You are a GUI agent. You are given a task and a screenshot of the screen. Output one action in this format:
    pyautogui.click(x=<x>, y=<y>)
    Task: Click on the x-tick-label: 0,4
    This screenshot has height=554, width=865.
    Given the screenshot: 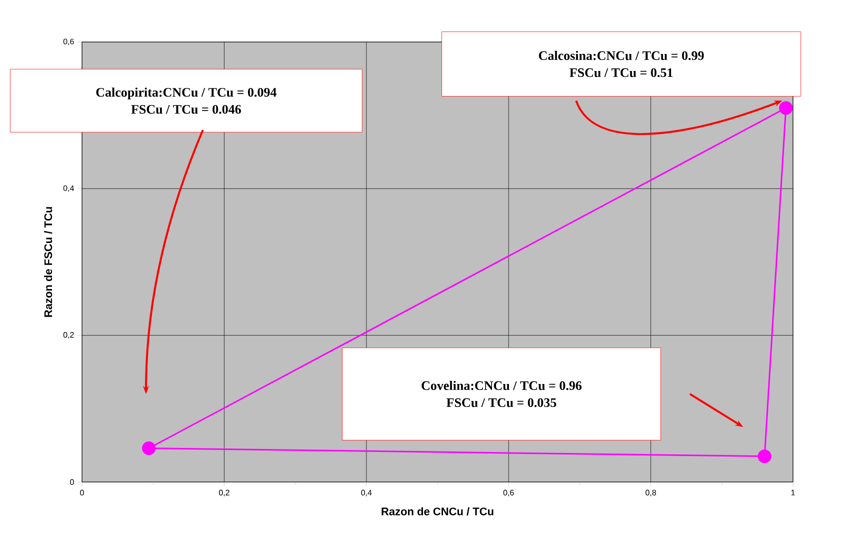 What is the action you would take?
    pyautogui.click(x=366, y=493)
    